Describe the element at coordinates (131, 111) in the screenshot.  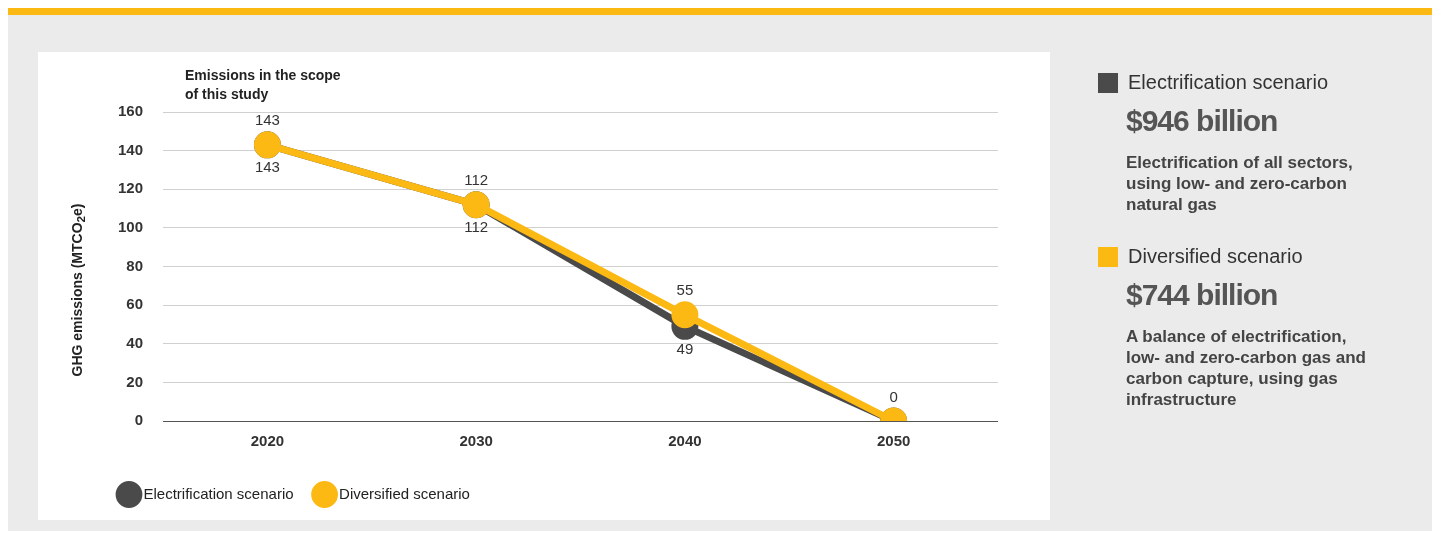
I see `y-tick-label: 160` at that location.